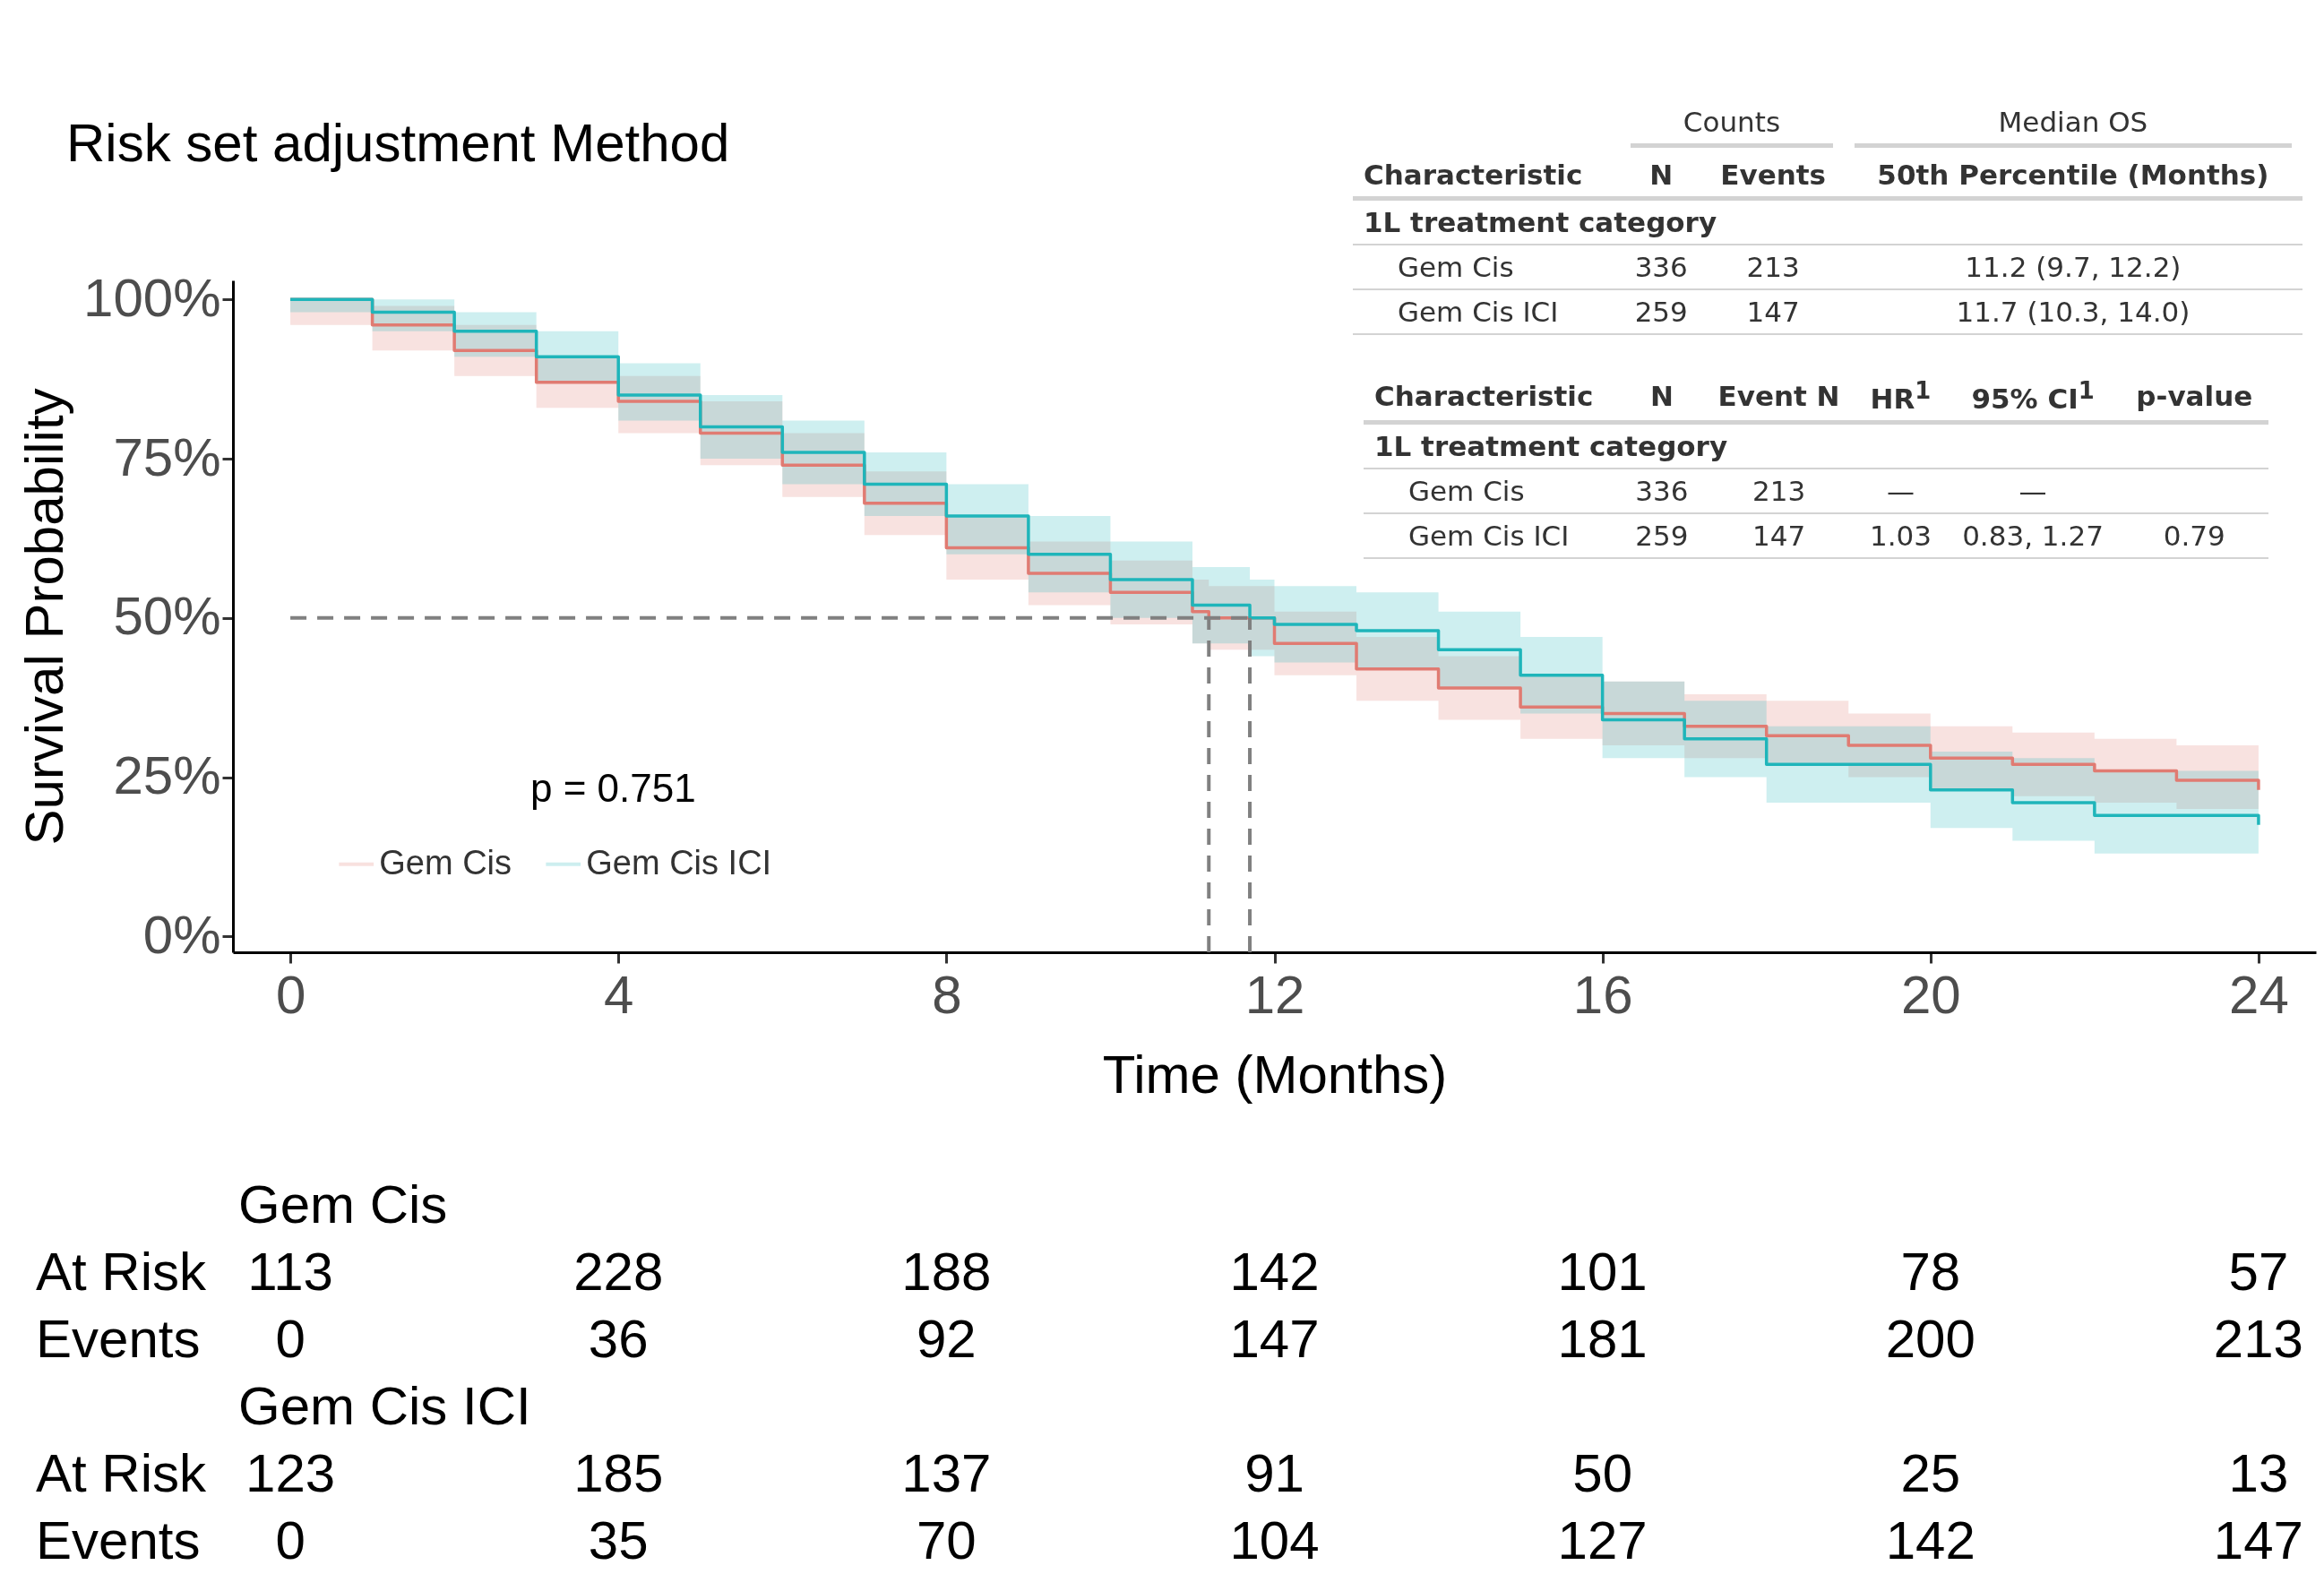  Describe the element at coordinates (398, 143) in the screenshot. I see `chart-title: Risk set adjustment Method` at that location.